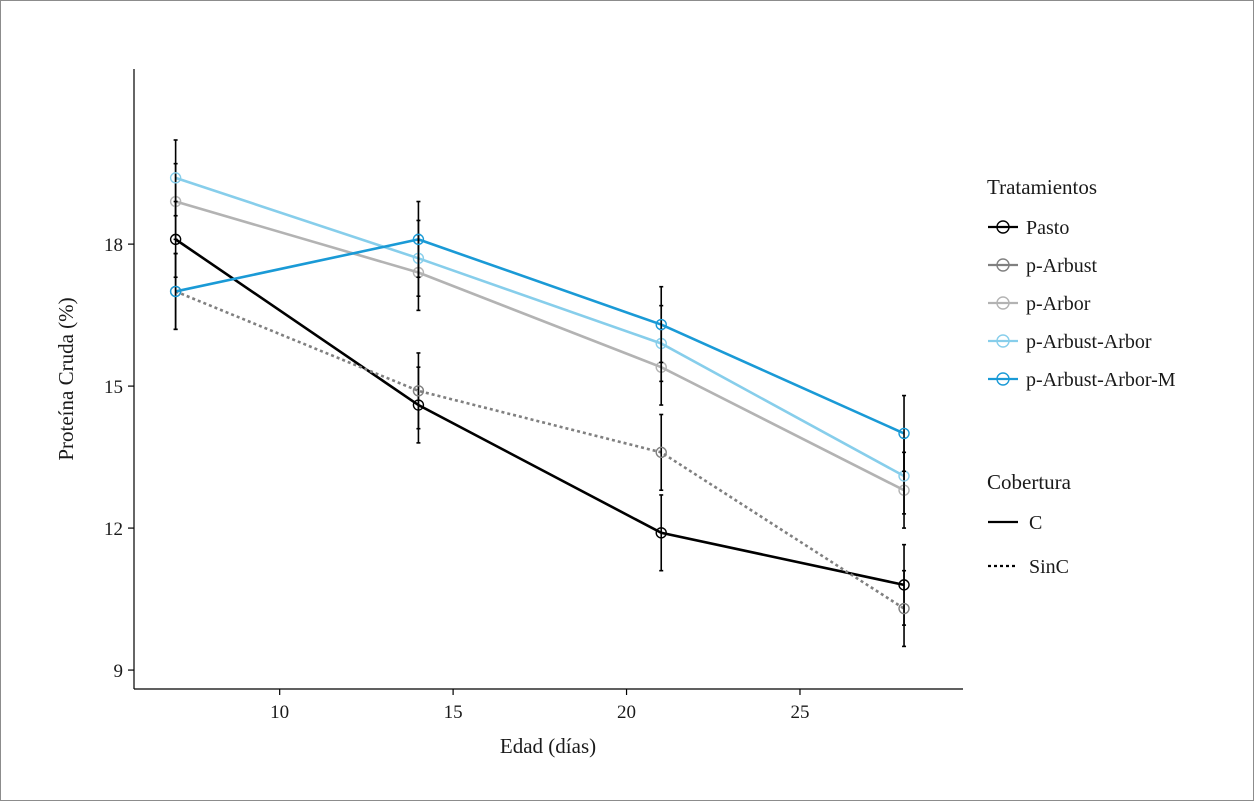  What do you see at coordinates (548, 746) in the screenshot?
I see `x-axis-title: Edad (días)` at bounding box center [548, 746].